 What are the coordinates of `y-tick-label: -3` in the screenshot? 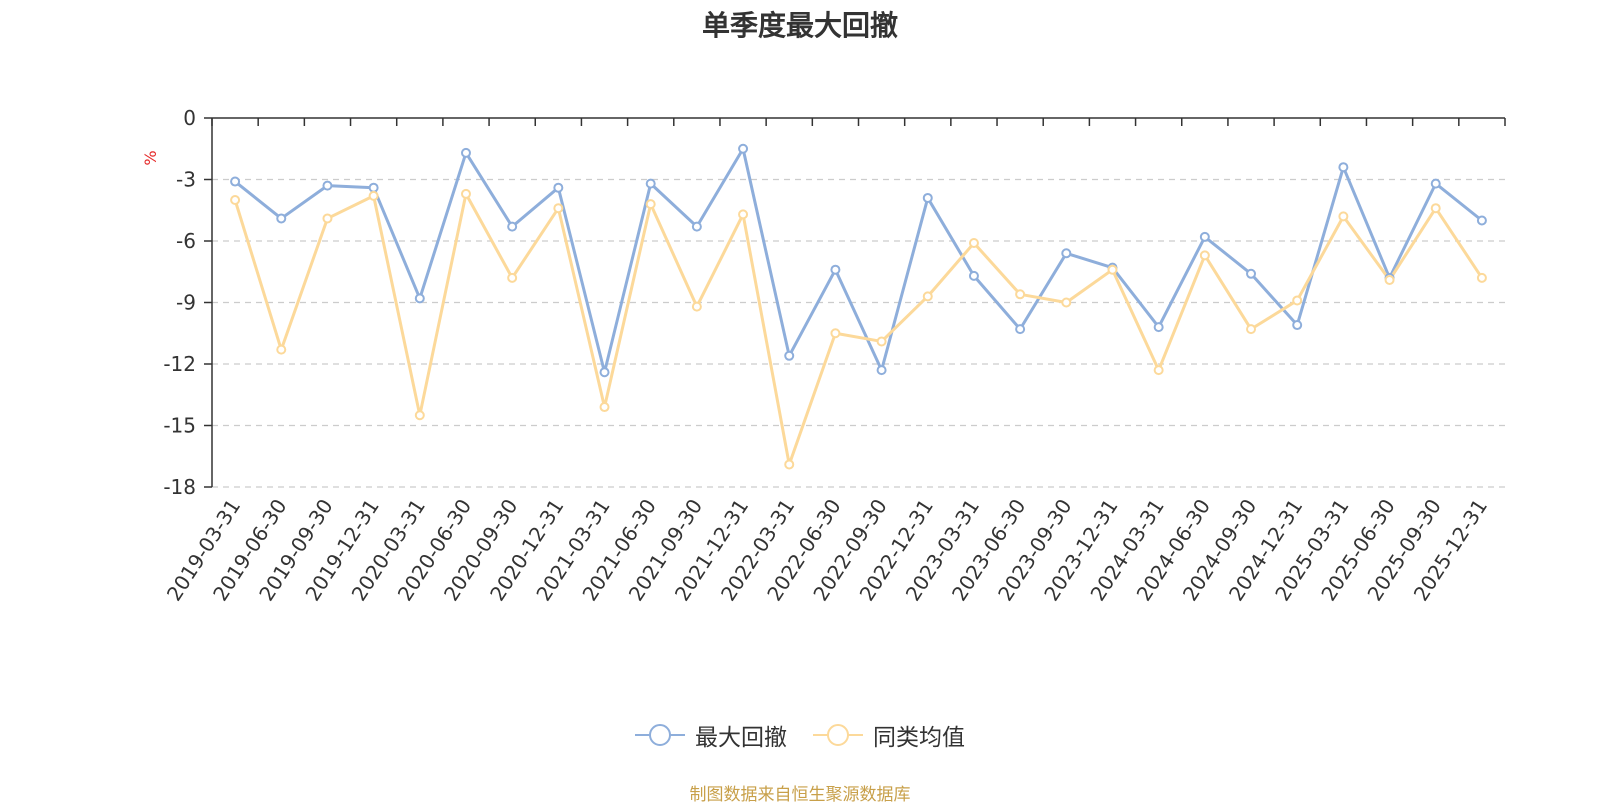 It's located at (186, 180).